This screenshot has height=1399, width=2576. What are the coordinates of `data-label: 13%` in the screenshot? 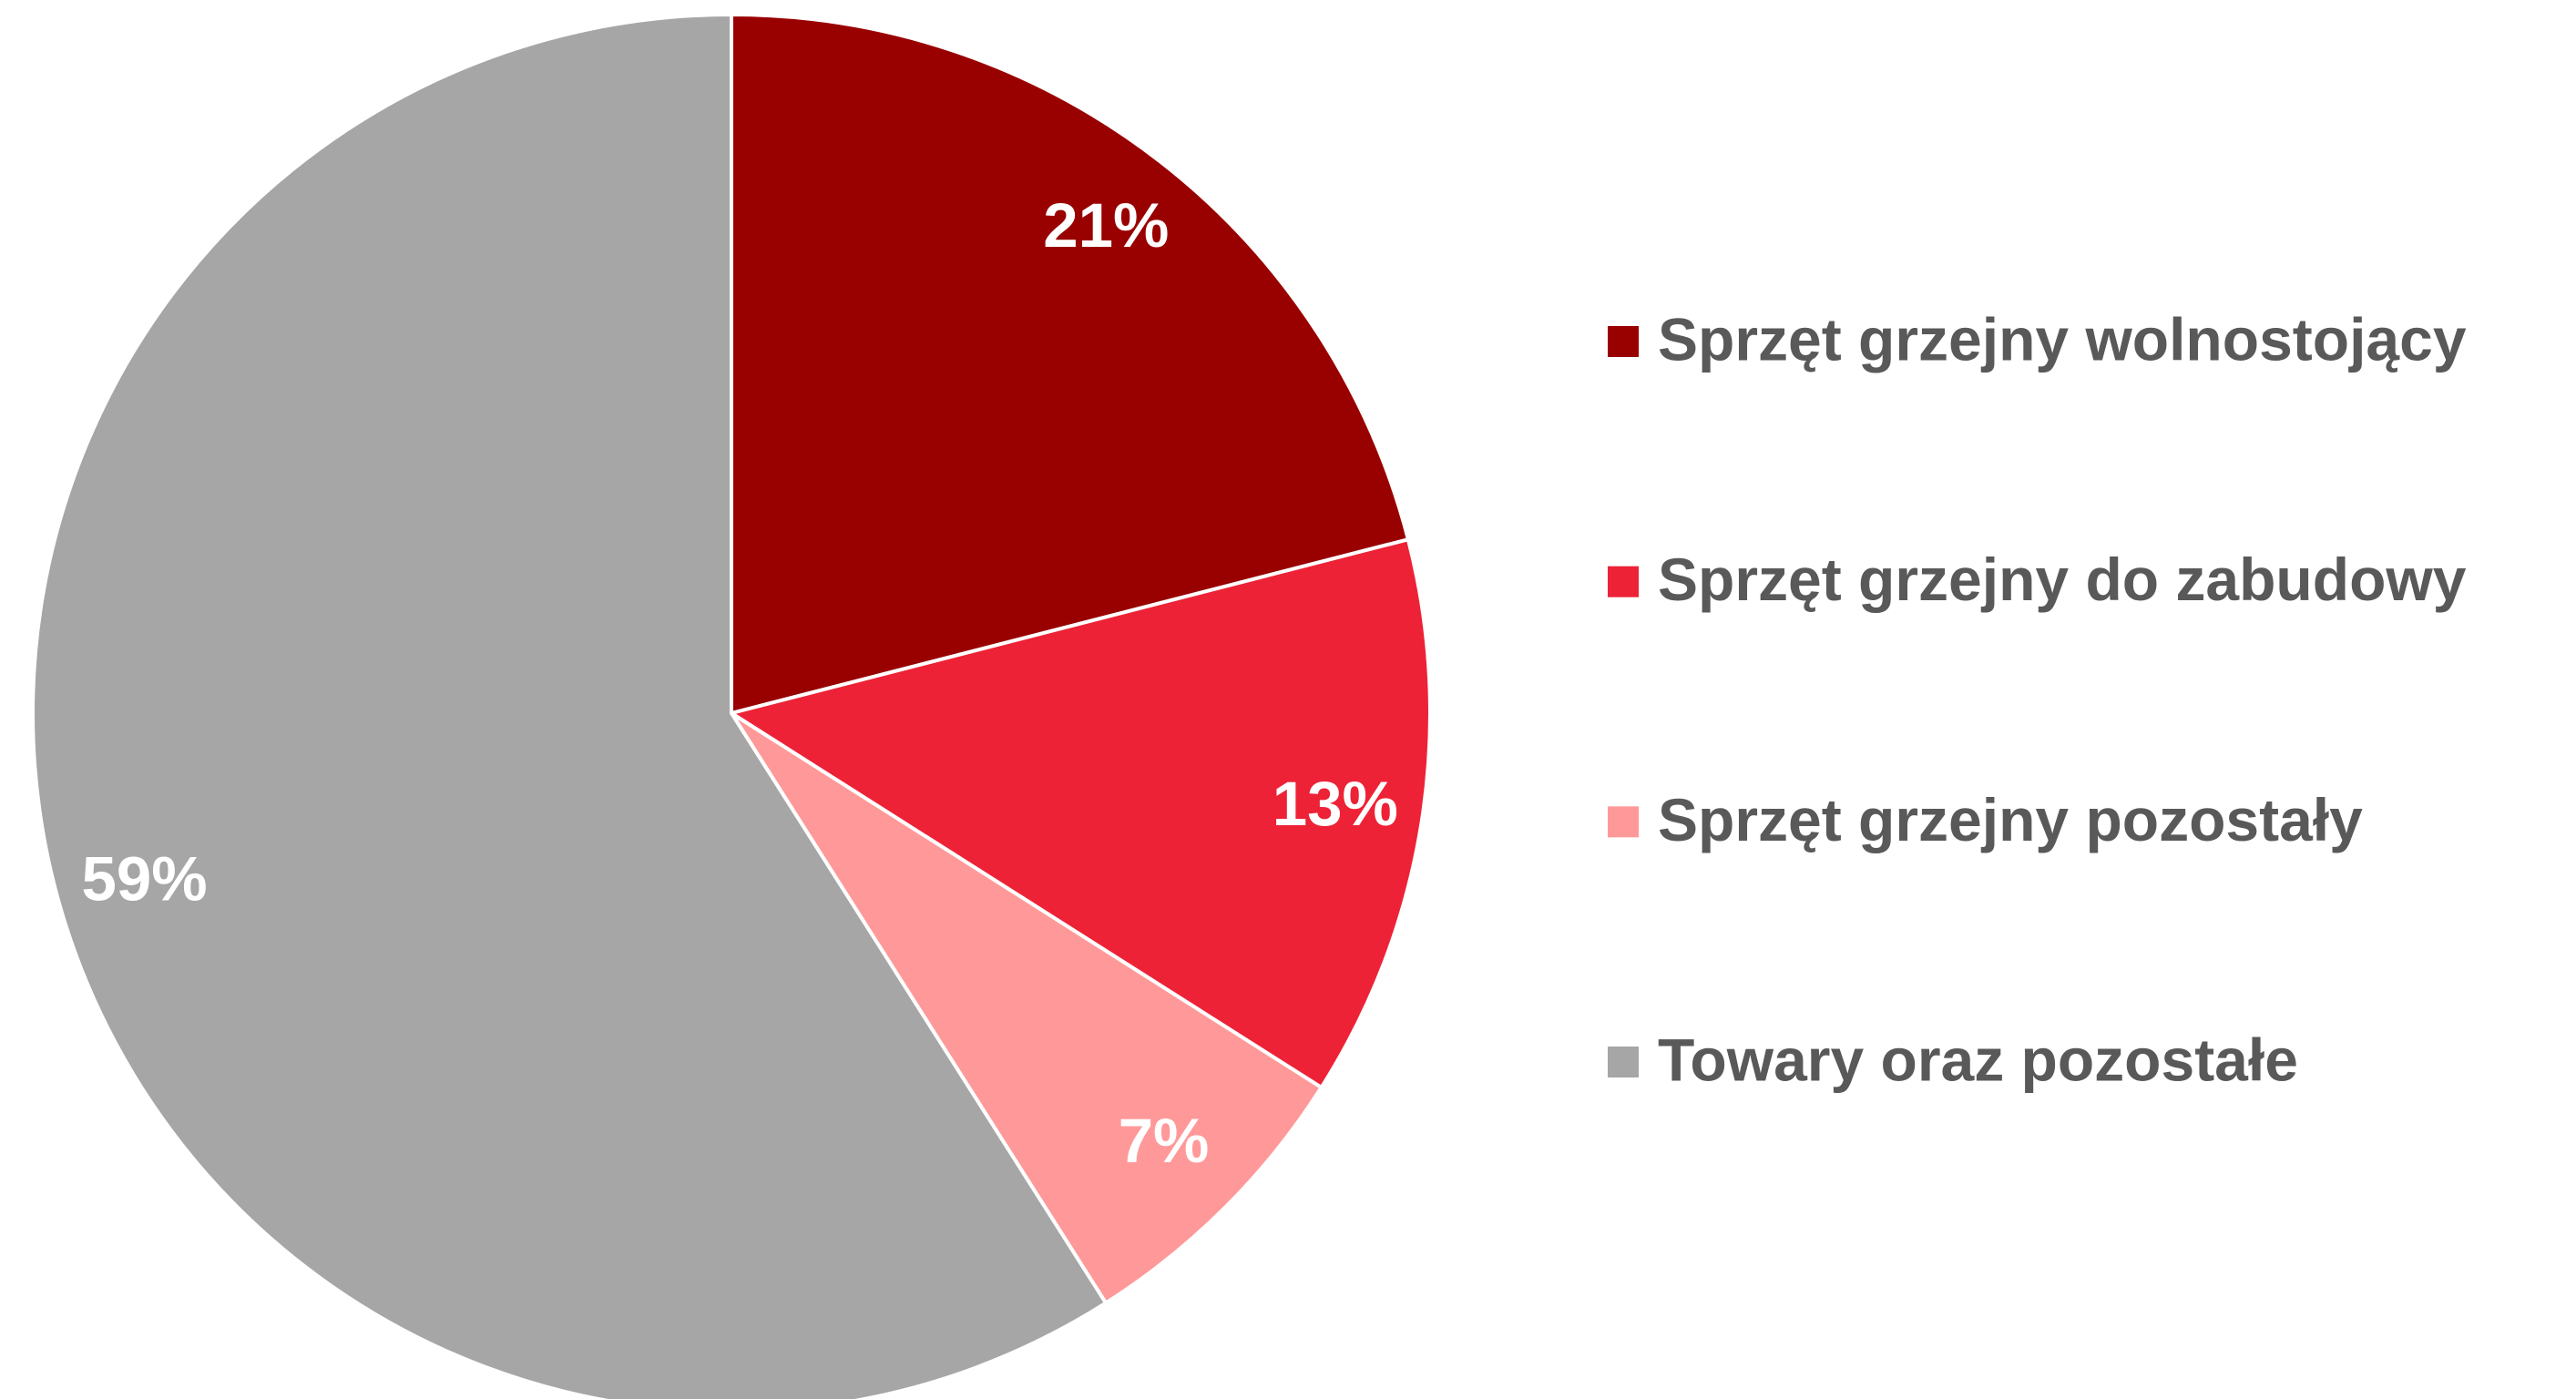 It's located at (1335, 804).